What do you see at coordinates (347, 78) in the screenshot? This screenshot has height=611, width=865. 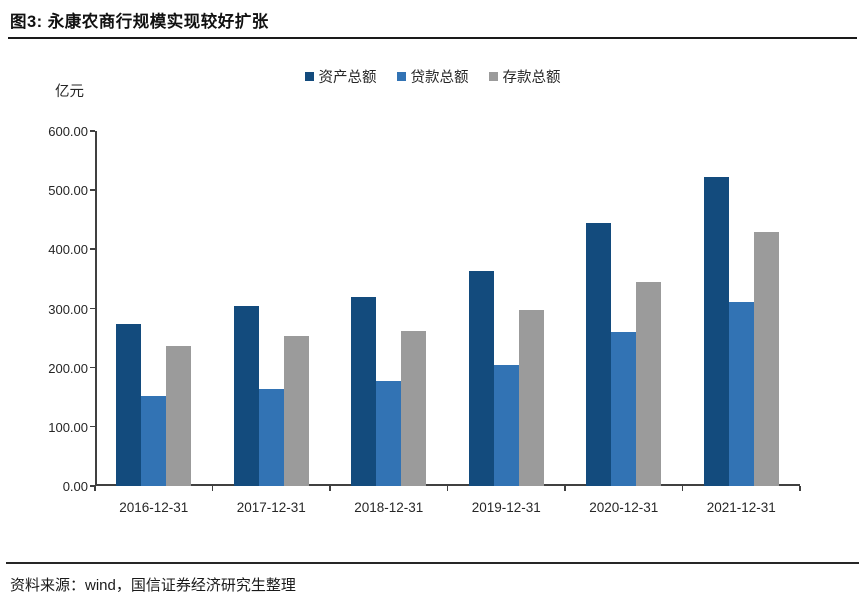 I see `legend-label: 资产总额` at bounding box center [347, 78].